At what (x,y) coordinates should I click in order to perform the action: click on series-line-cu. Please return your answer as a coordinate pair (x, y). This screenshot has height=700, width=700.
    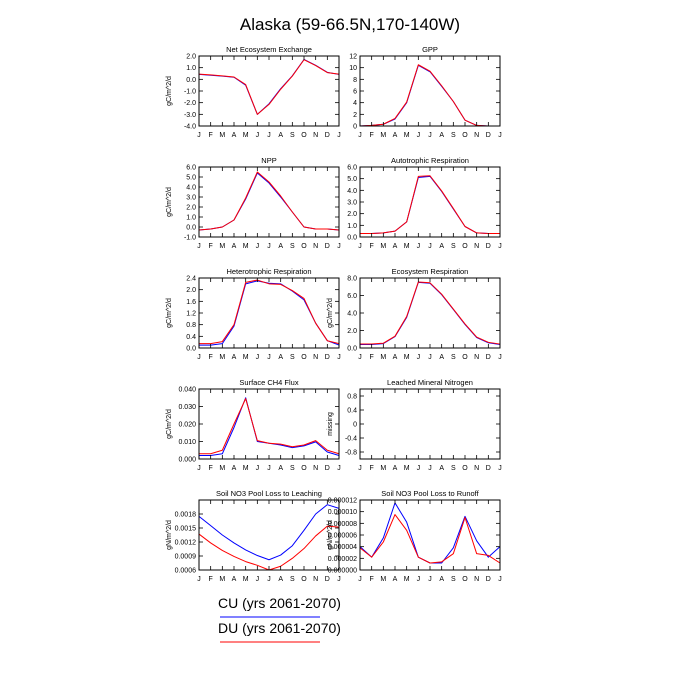
    Looking at the image, I should click on (429, 95).